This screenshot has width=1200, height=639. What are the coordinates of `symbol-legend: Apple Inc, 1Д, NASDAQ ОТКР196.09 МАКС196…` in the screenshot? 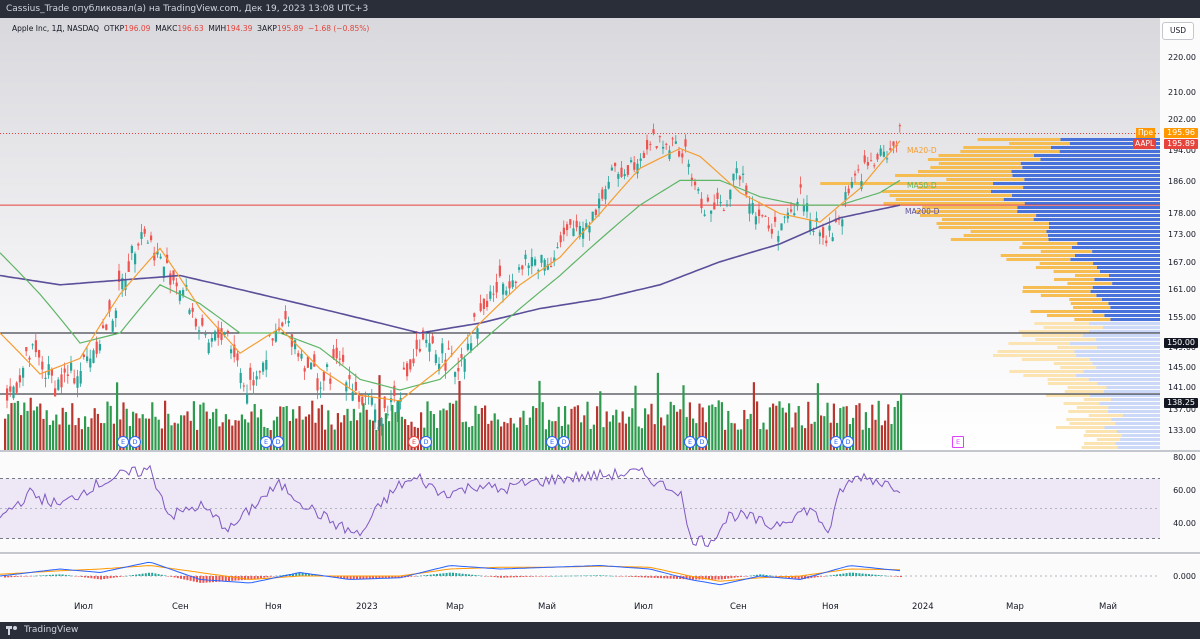 It's located at (190, 28).